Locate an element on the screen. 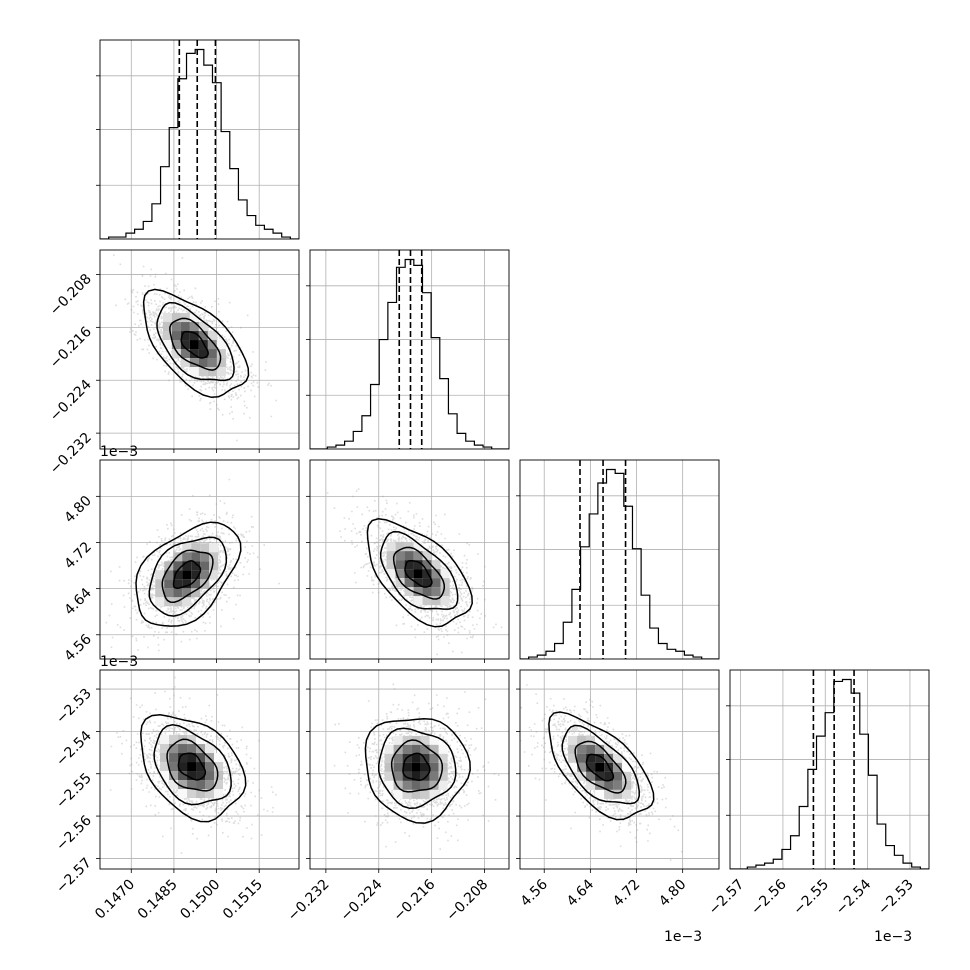  y-offset-label-3: 1e−3 is located at coordinates (119, 662).